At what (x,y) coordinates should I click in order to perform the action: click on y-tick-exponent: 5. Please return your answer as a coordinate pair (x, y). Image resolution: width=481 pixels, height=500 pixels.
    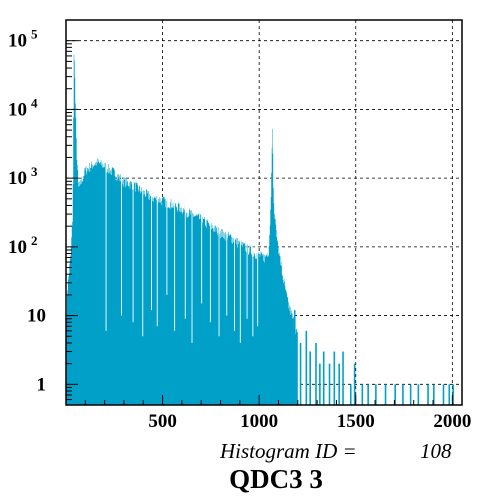
    Looking at the image, I should click on (34, 34).